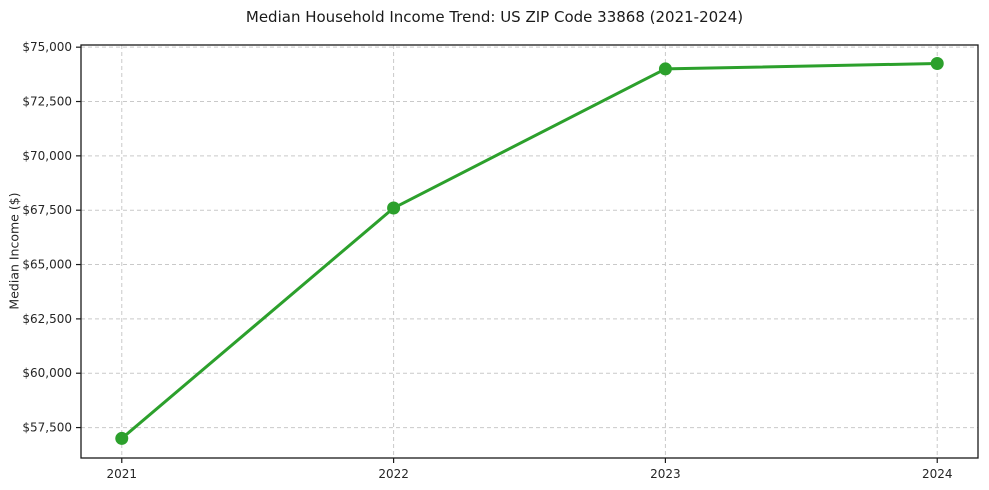  I want to click on y-tick-label: $75,000, so click(47, 47).